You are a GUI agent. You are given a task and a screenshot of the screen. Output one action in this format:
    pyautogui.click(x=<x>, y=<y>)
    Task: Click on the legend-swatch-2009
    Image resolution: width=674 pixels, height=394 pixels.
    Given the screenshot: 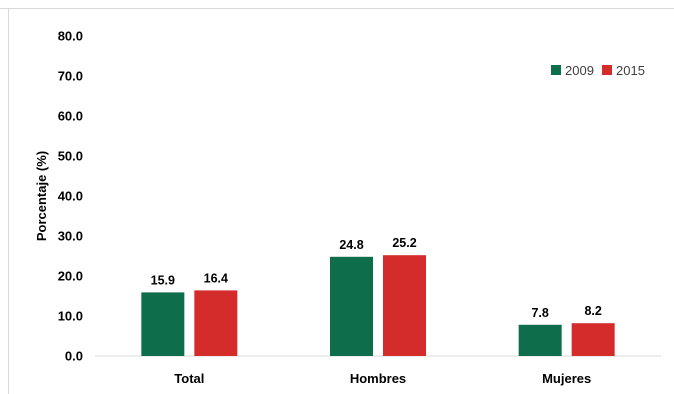 What is the action you would take?
    pyautogui.click(x=556, y=70)
    